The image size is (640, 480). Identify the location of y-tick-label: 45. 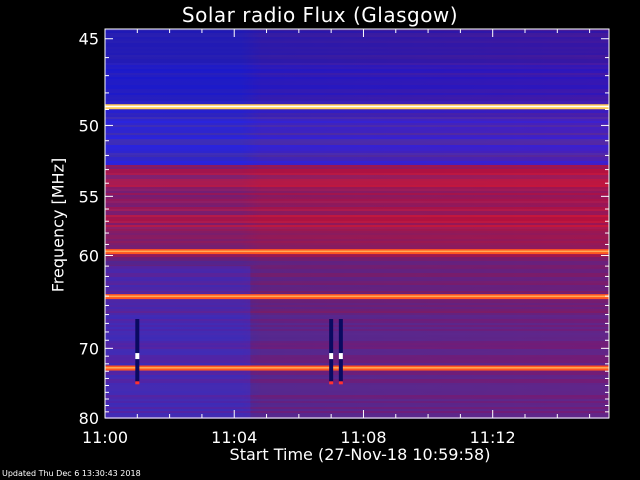
(89, 39).